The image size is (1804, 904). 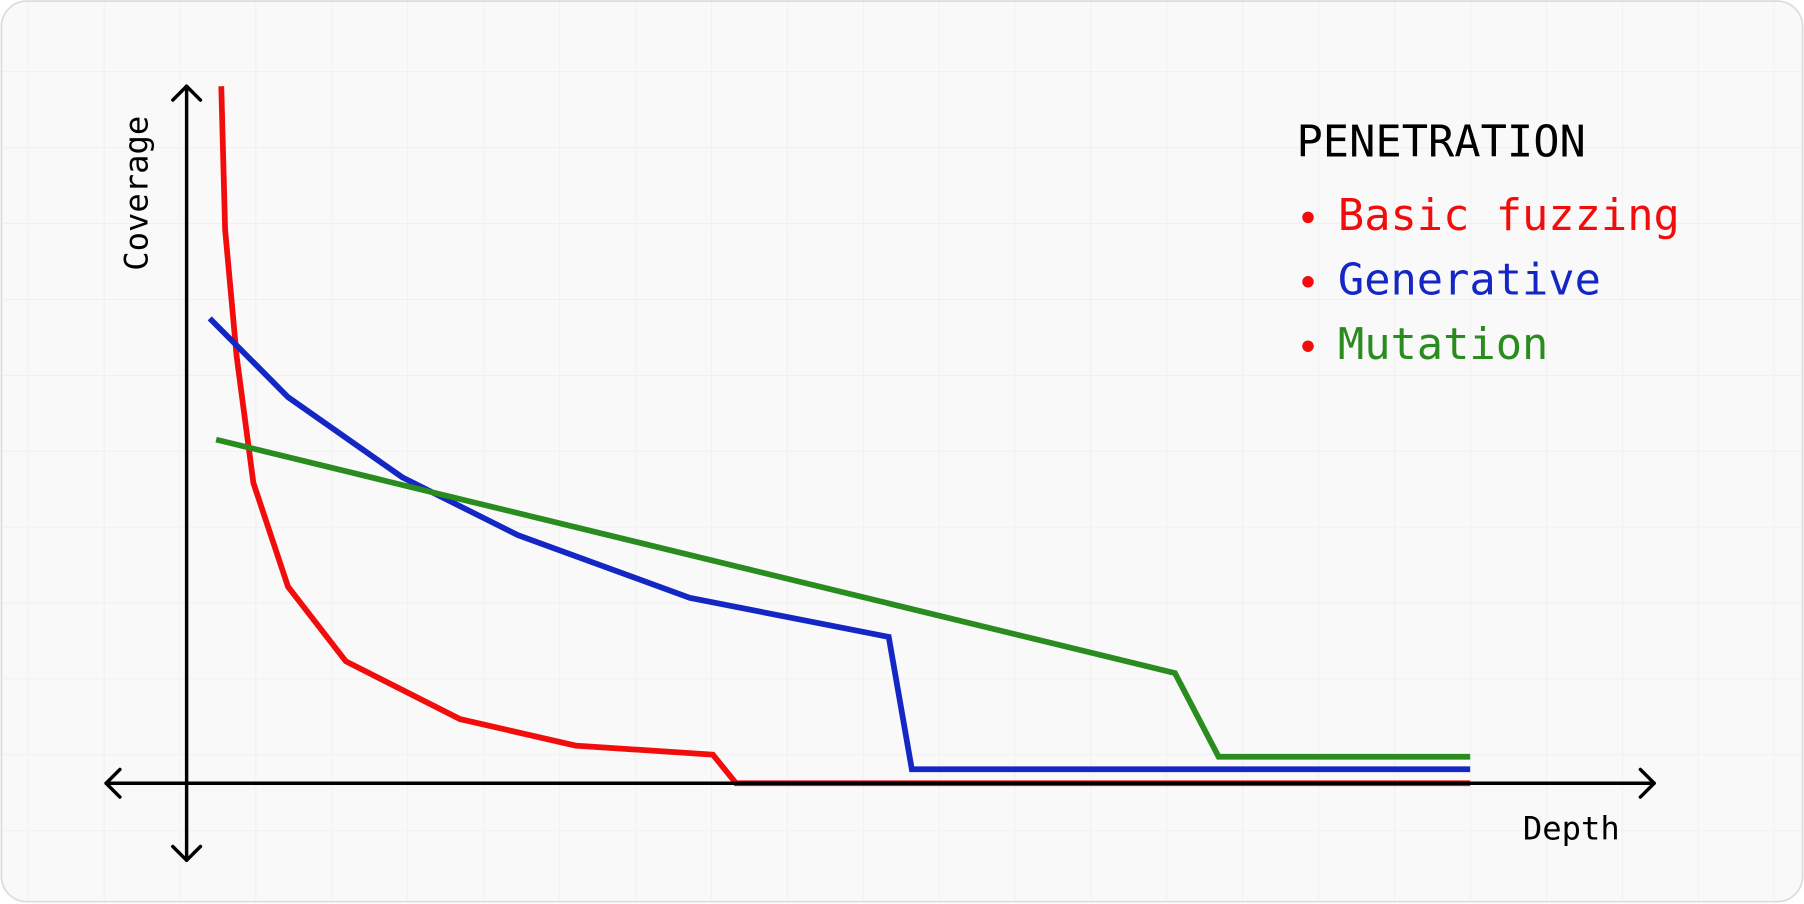 I want to click on x-axis-label: Depth, so click(x=1571, y=829).